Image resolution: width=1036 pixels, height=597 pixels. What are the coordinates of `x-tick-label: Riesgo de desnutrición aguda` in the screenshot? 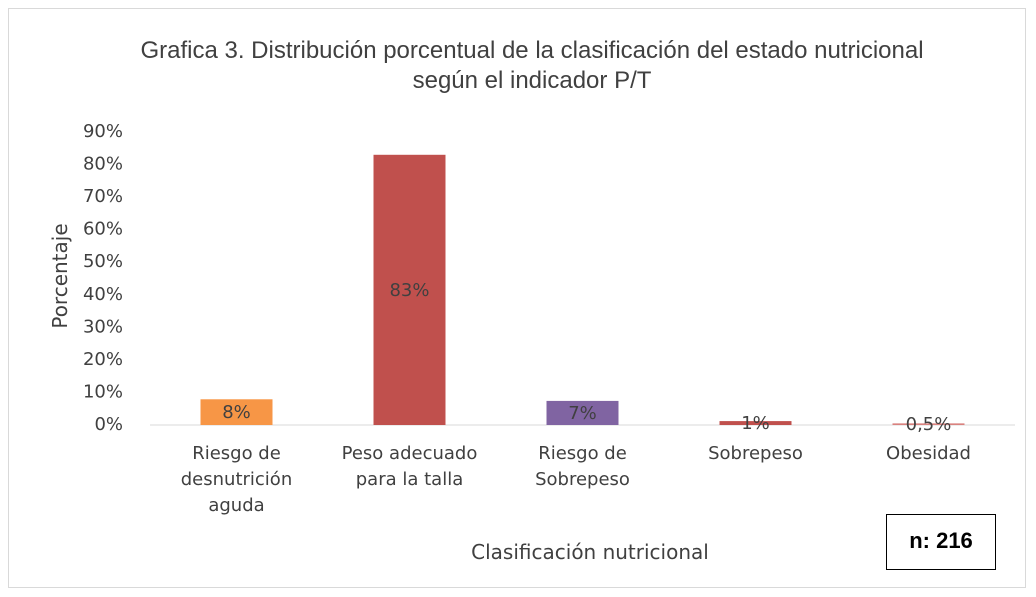 It's located at (236, 479).